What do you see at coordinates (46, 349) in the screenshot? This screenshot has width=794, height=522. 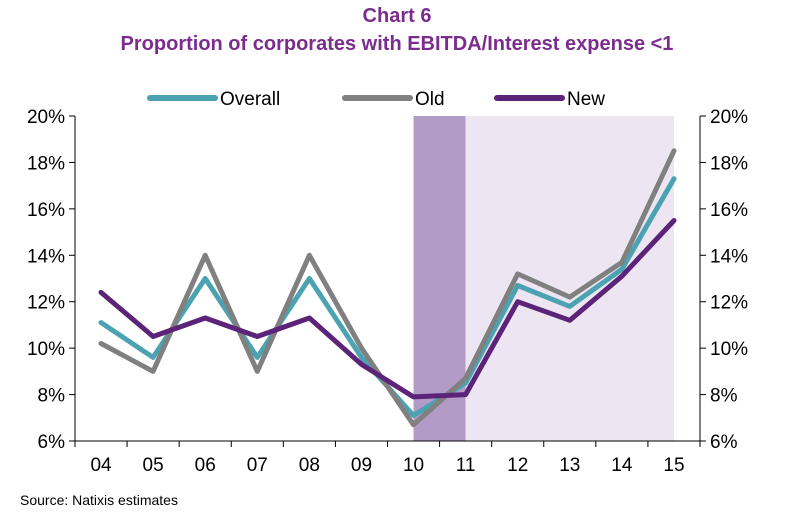 I see `left-tick-label: 10%` at bounding box center [46, 349].